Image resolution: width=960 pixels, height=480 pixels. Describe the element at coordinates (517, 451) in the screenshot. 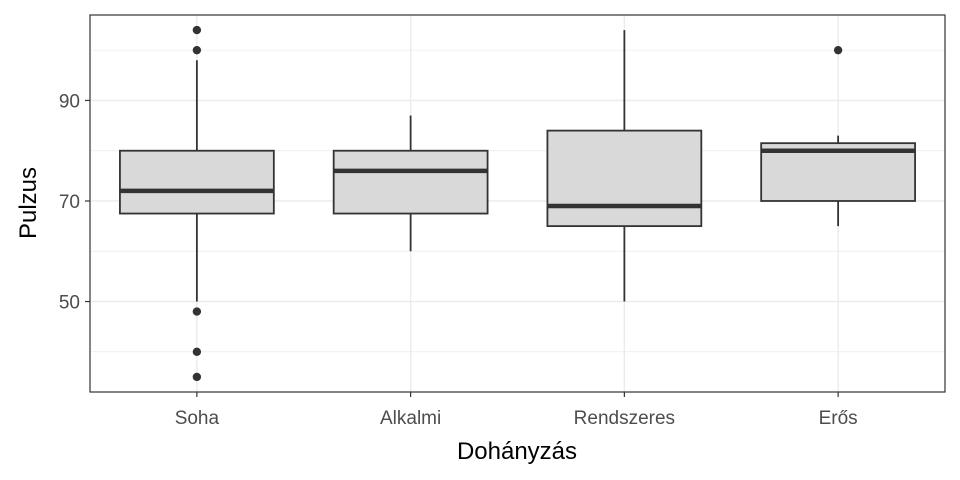

I see `x-axis-title: Dohányzás` at that location.